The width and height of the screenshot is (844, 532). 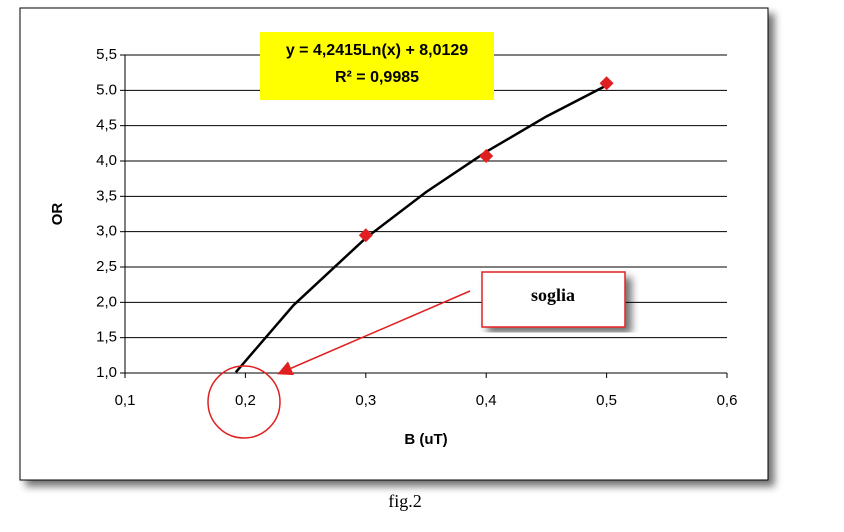 I want to click on y-tick-label: 3,5, so click(x=106, y=195).